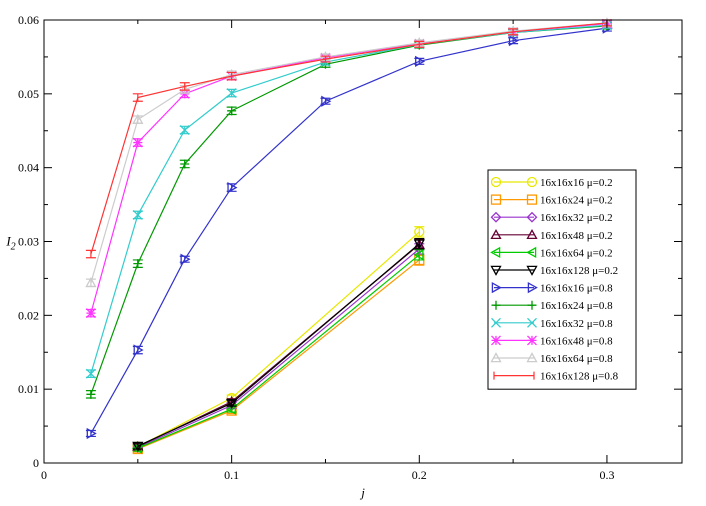  I want to click on legend-label: 16x16x64 μ=0.8, so click(576, 359).